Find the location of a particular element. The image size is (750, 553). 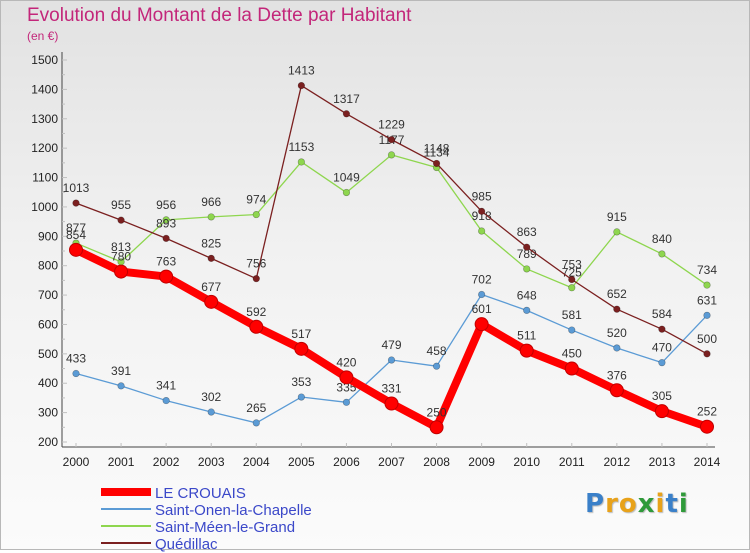

data-label: 893 is located at coordinates (166, 223).